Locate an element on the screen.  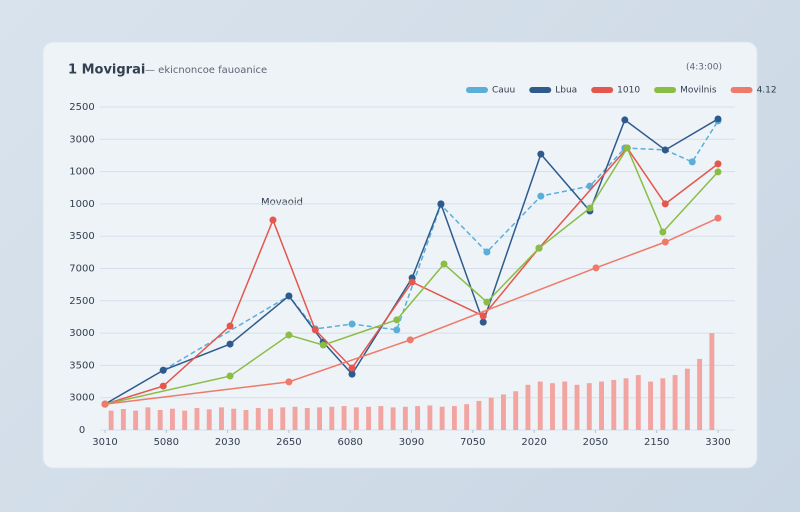
chart-subtitle: — ekicnoncoe fauoanice is located at coordinates (206, 70).